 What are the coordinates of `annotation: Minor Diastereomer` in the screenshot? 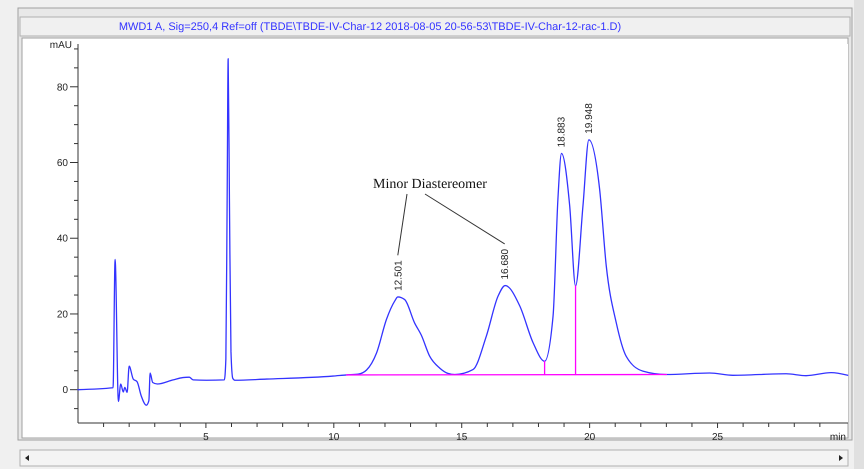 It's located at (430, 184).